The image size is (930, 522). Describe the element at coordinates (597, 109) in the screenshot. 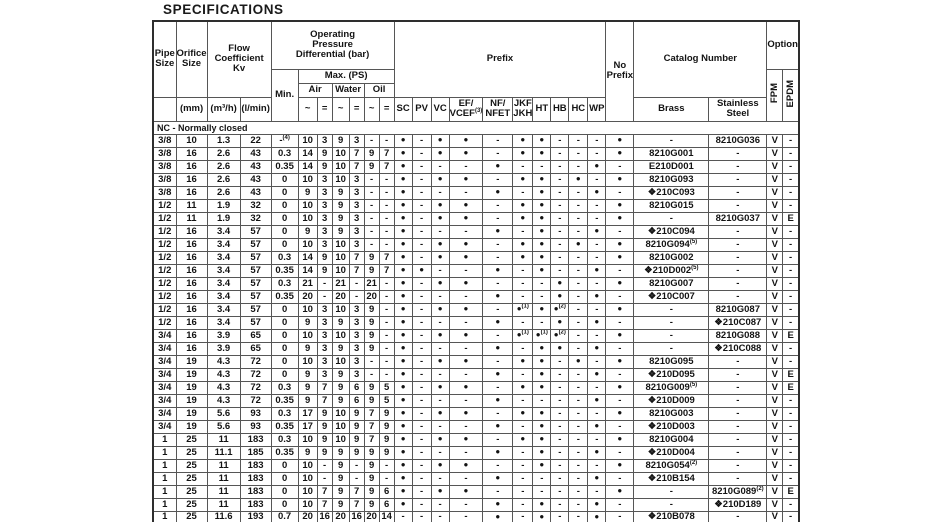

I see `header-prefix-wp: WP` at that location.